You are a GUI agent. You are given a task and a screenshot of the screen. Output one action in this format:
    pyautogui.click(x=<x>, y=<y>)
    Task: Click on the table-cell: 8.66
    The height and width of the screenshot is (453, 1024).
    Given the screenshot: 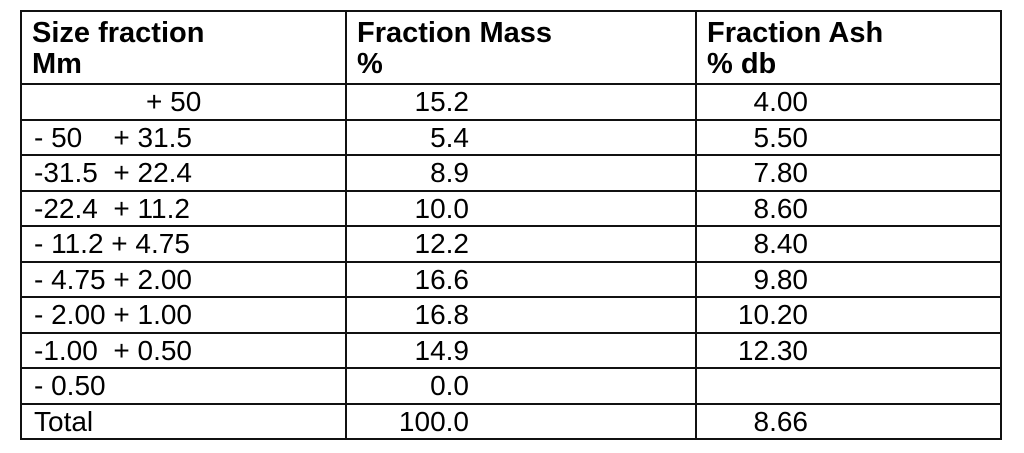 What is the action you would take?
    pyautogui.click(x=848, y=421)
    